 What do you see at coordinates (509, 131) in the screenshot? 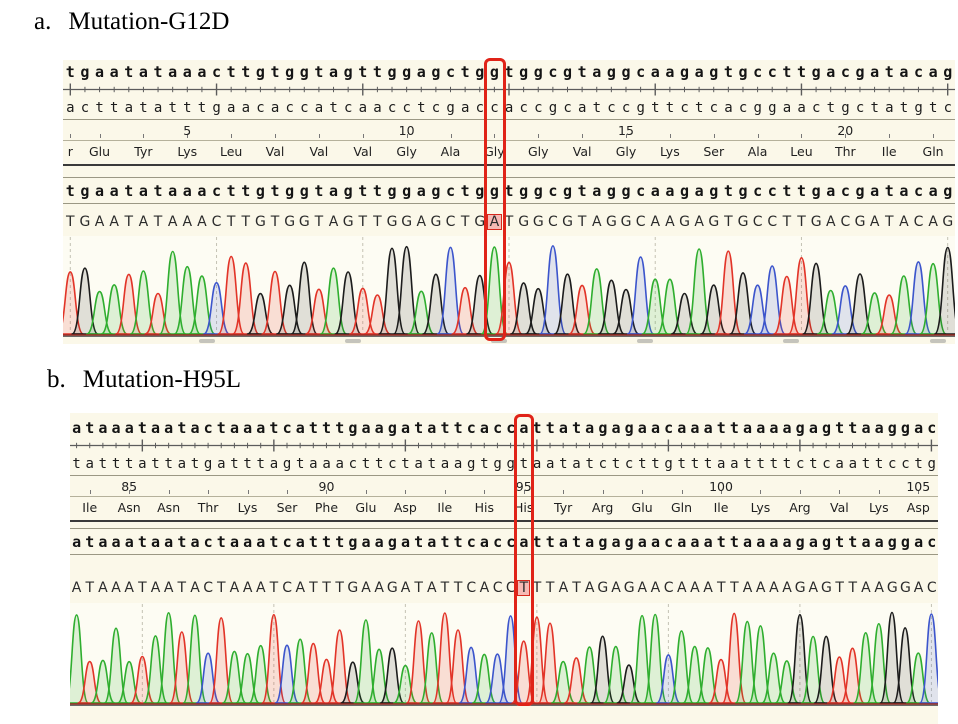
I see `residue-number-row: 5 10 15 20` at bounding box center [509, 131].